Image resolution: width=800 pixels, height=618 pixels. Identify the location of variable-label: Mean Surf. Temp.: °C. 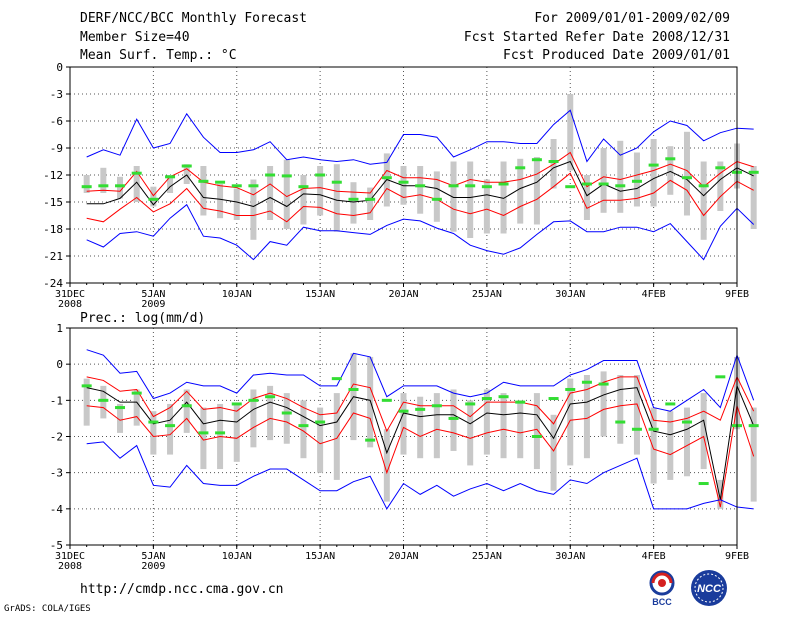
(158, 55).